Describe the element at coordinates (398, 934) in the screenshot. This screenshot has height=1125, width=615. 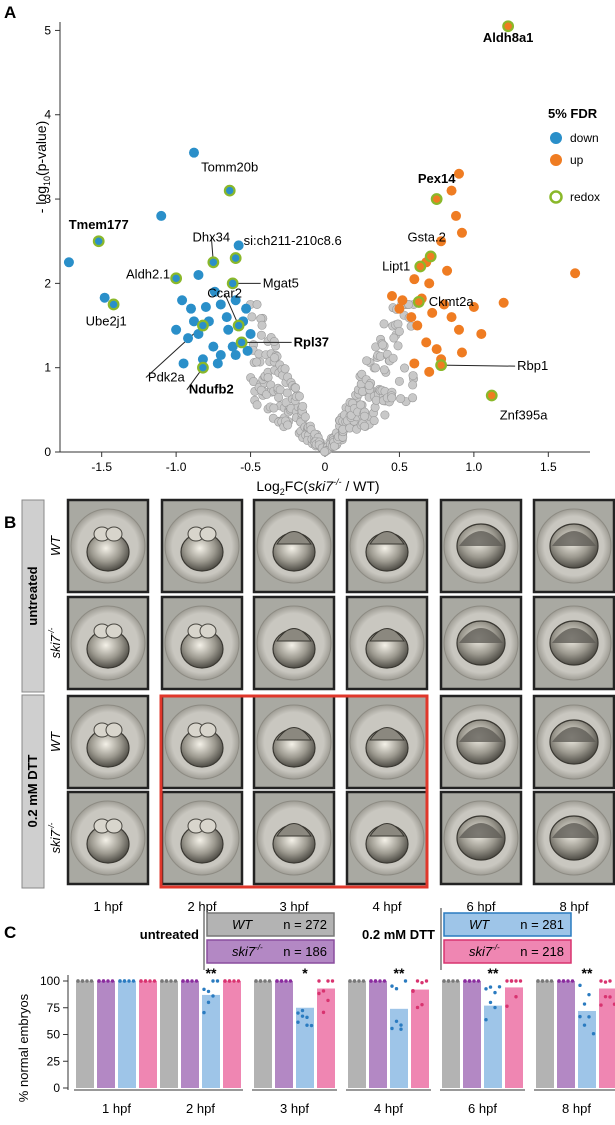
I see `legend-dtt-label: 0.2 mM DTT` at that location.